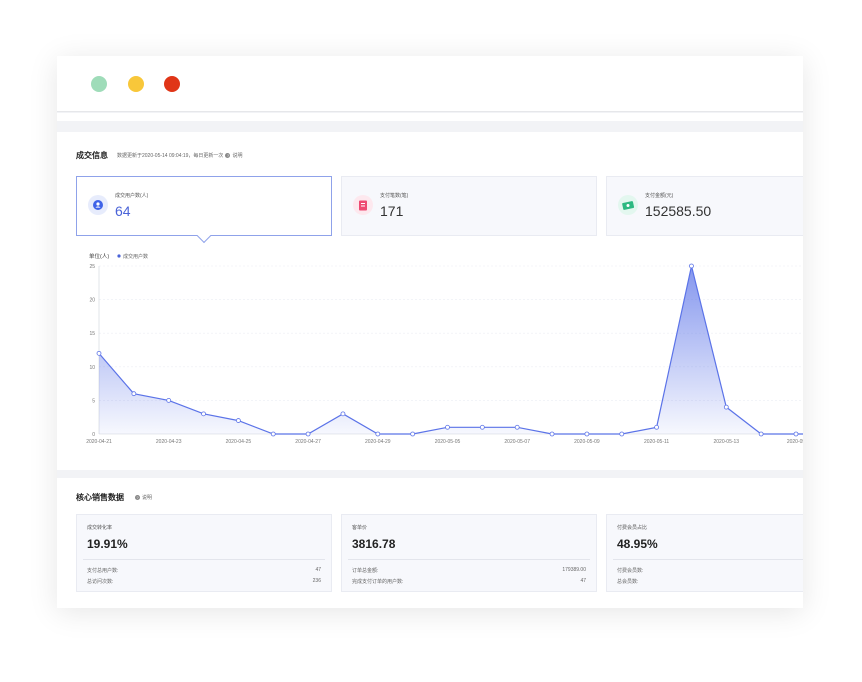 This screenshot has height=682, width=862. I want to click on chart-legend: 成交用户数, so click(135, 256).